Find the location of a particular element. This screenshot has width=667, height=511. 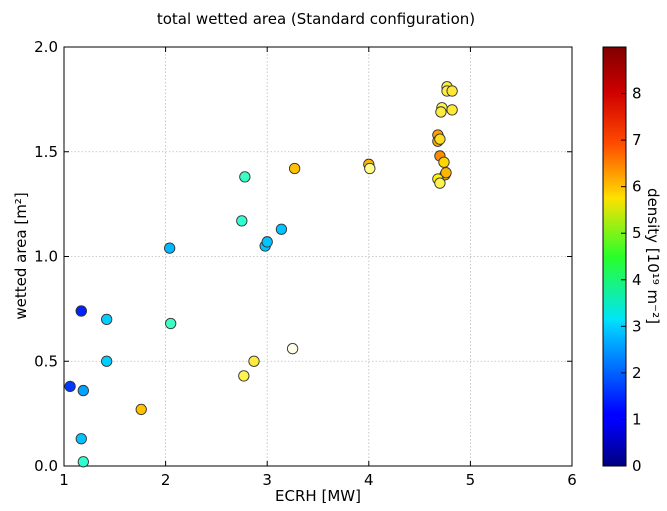

x-tick-label: 1 is located at coordinates (64, 480).